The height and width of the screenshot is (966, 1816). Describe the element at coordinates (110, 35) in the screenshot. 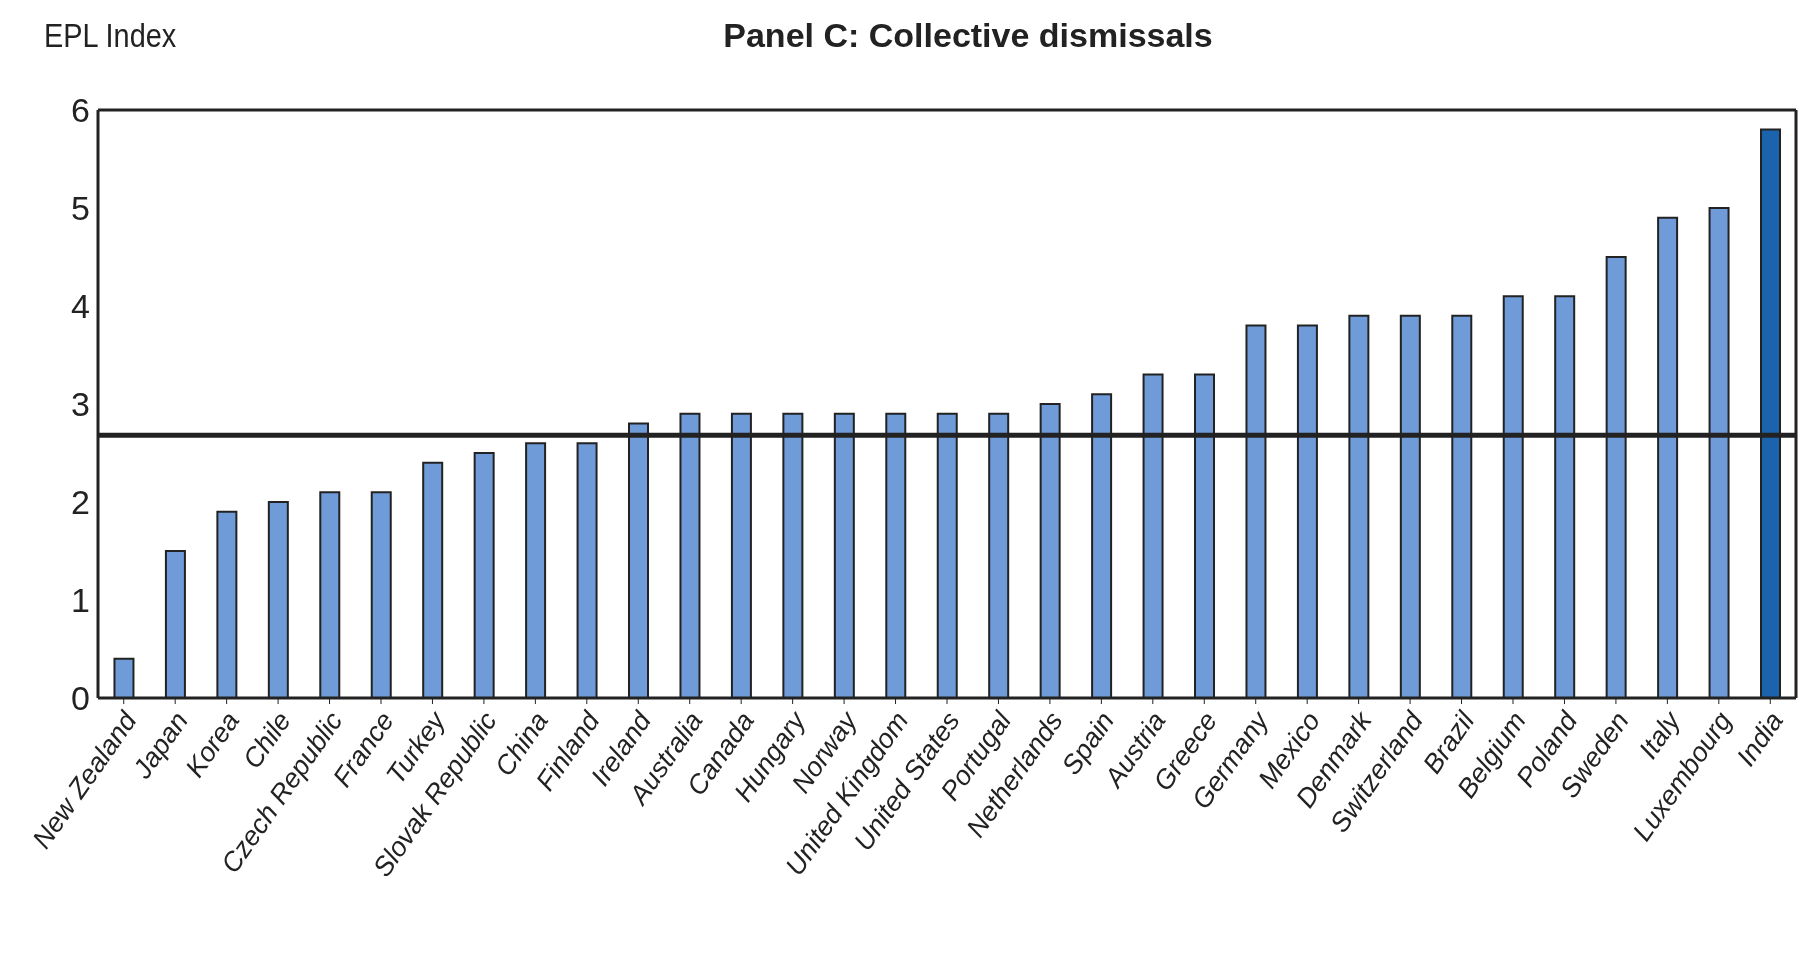

I see `y-axis-title: EPL Index` at that location.